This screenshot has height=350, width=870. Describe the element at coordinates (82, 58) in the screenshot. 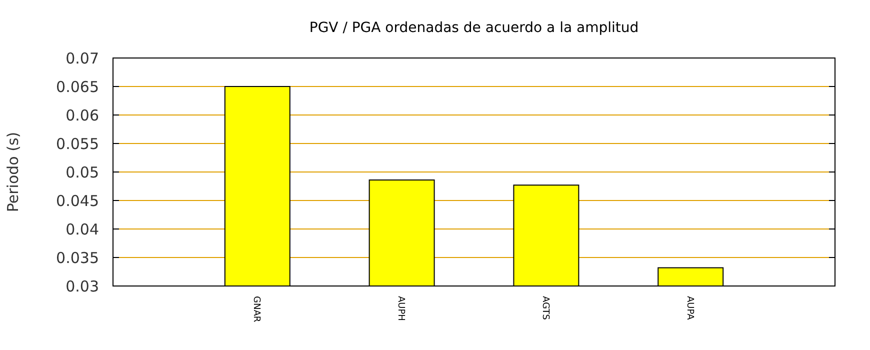

I see `y-tick-label: 0.07` at that location.